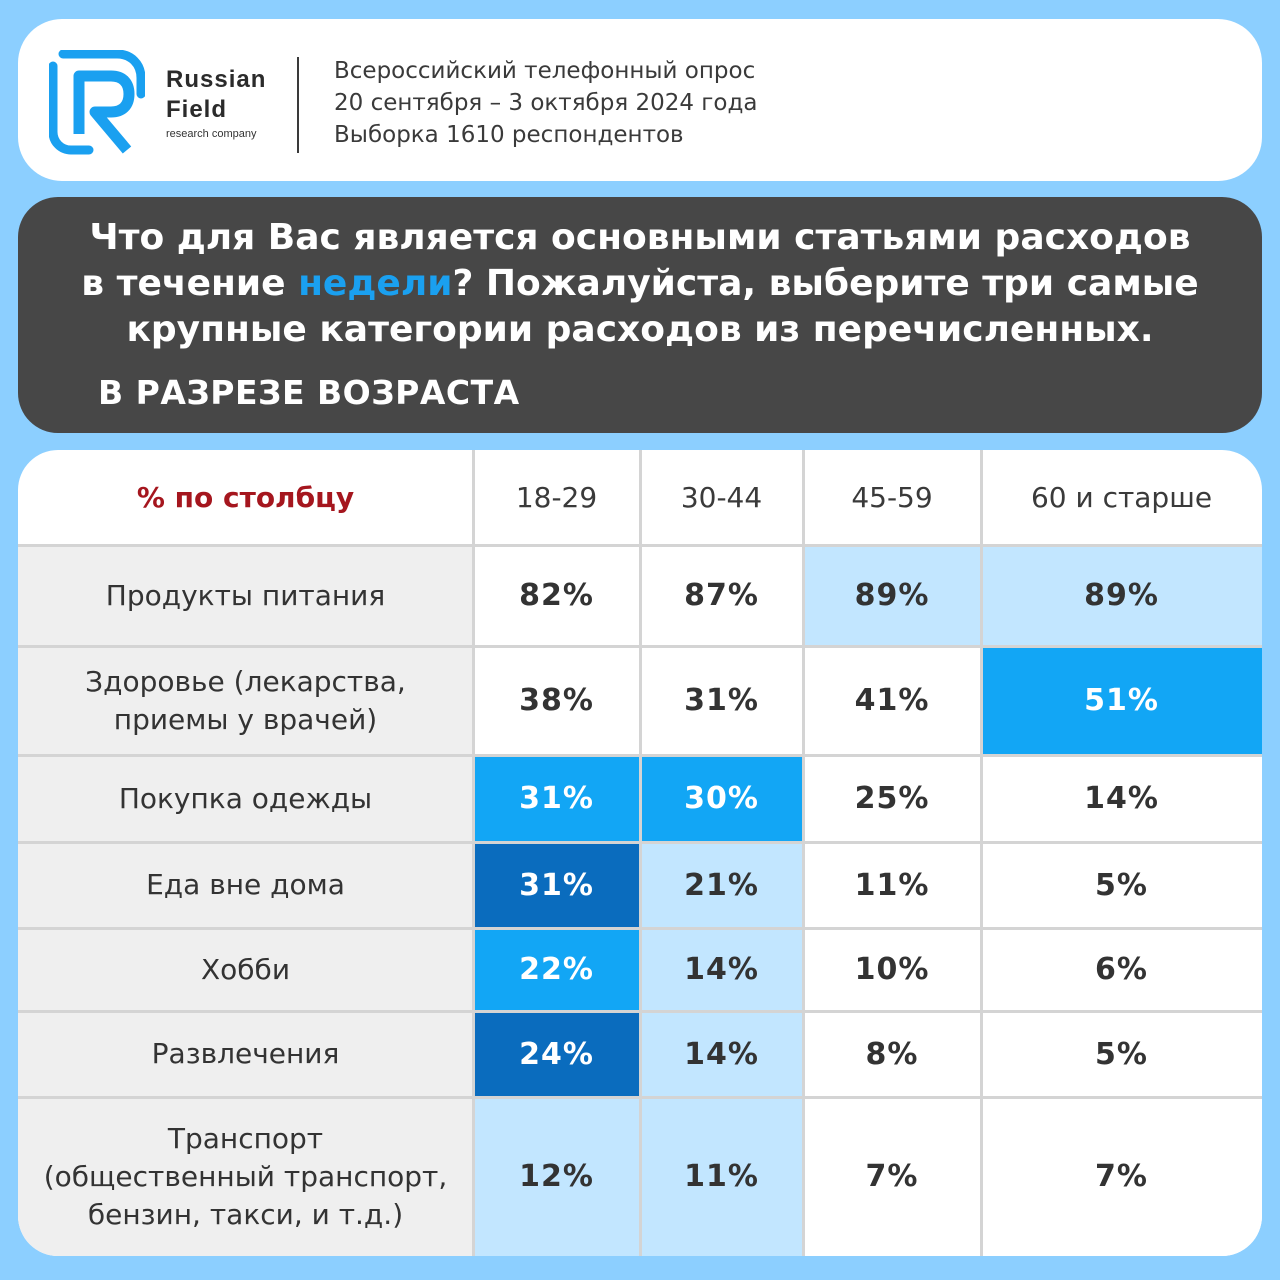  I want to click on row-label-line: Развлечения, so click(245, 1053).